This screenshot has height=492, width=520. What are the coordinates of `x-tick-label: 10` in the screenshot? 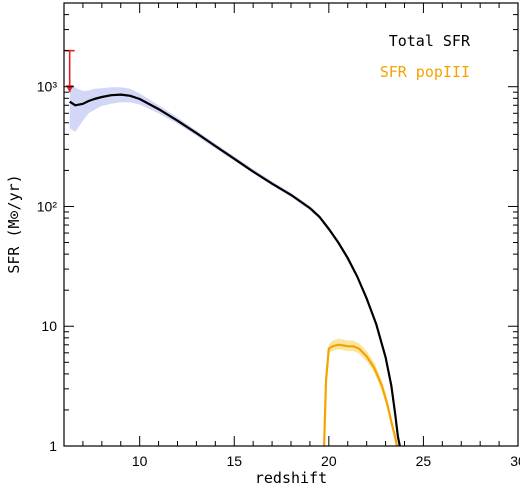 It's located at (140, 461).